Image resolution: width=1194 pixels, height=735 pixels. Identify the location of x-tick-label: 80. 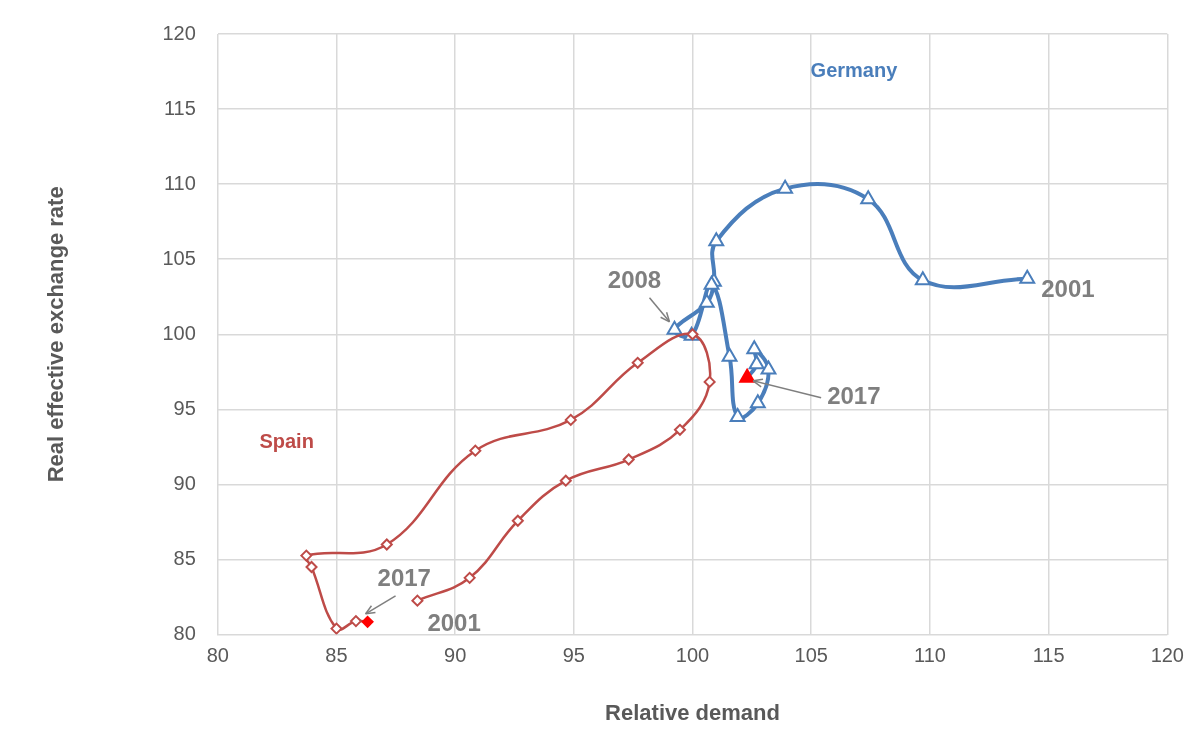
(217, 655).